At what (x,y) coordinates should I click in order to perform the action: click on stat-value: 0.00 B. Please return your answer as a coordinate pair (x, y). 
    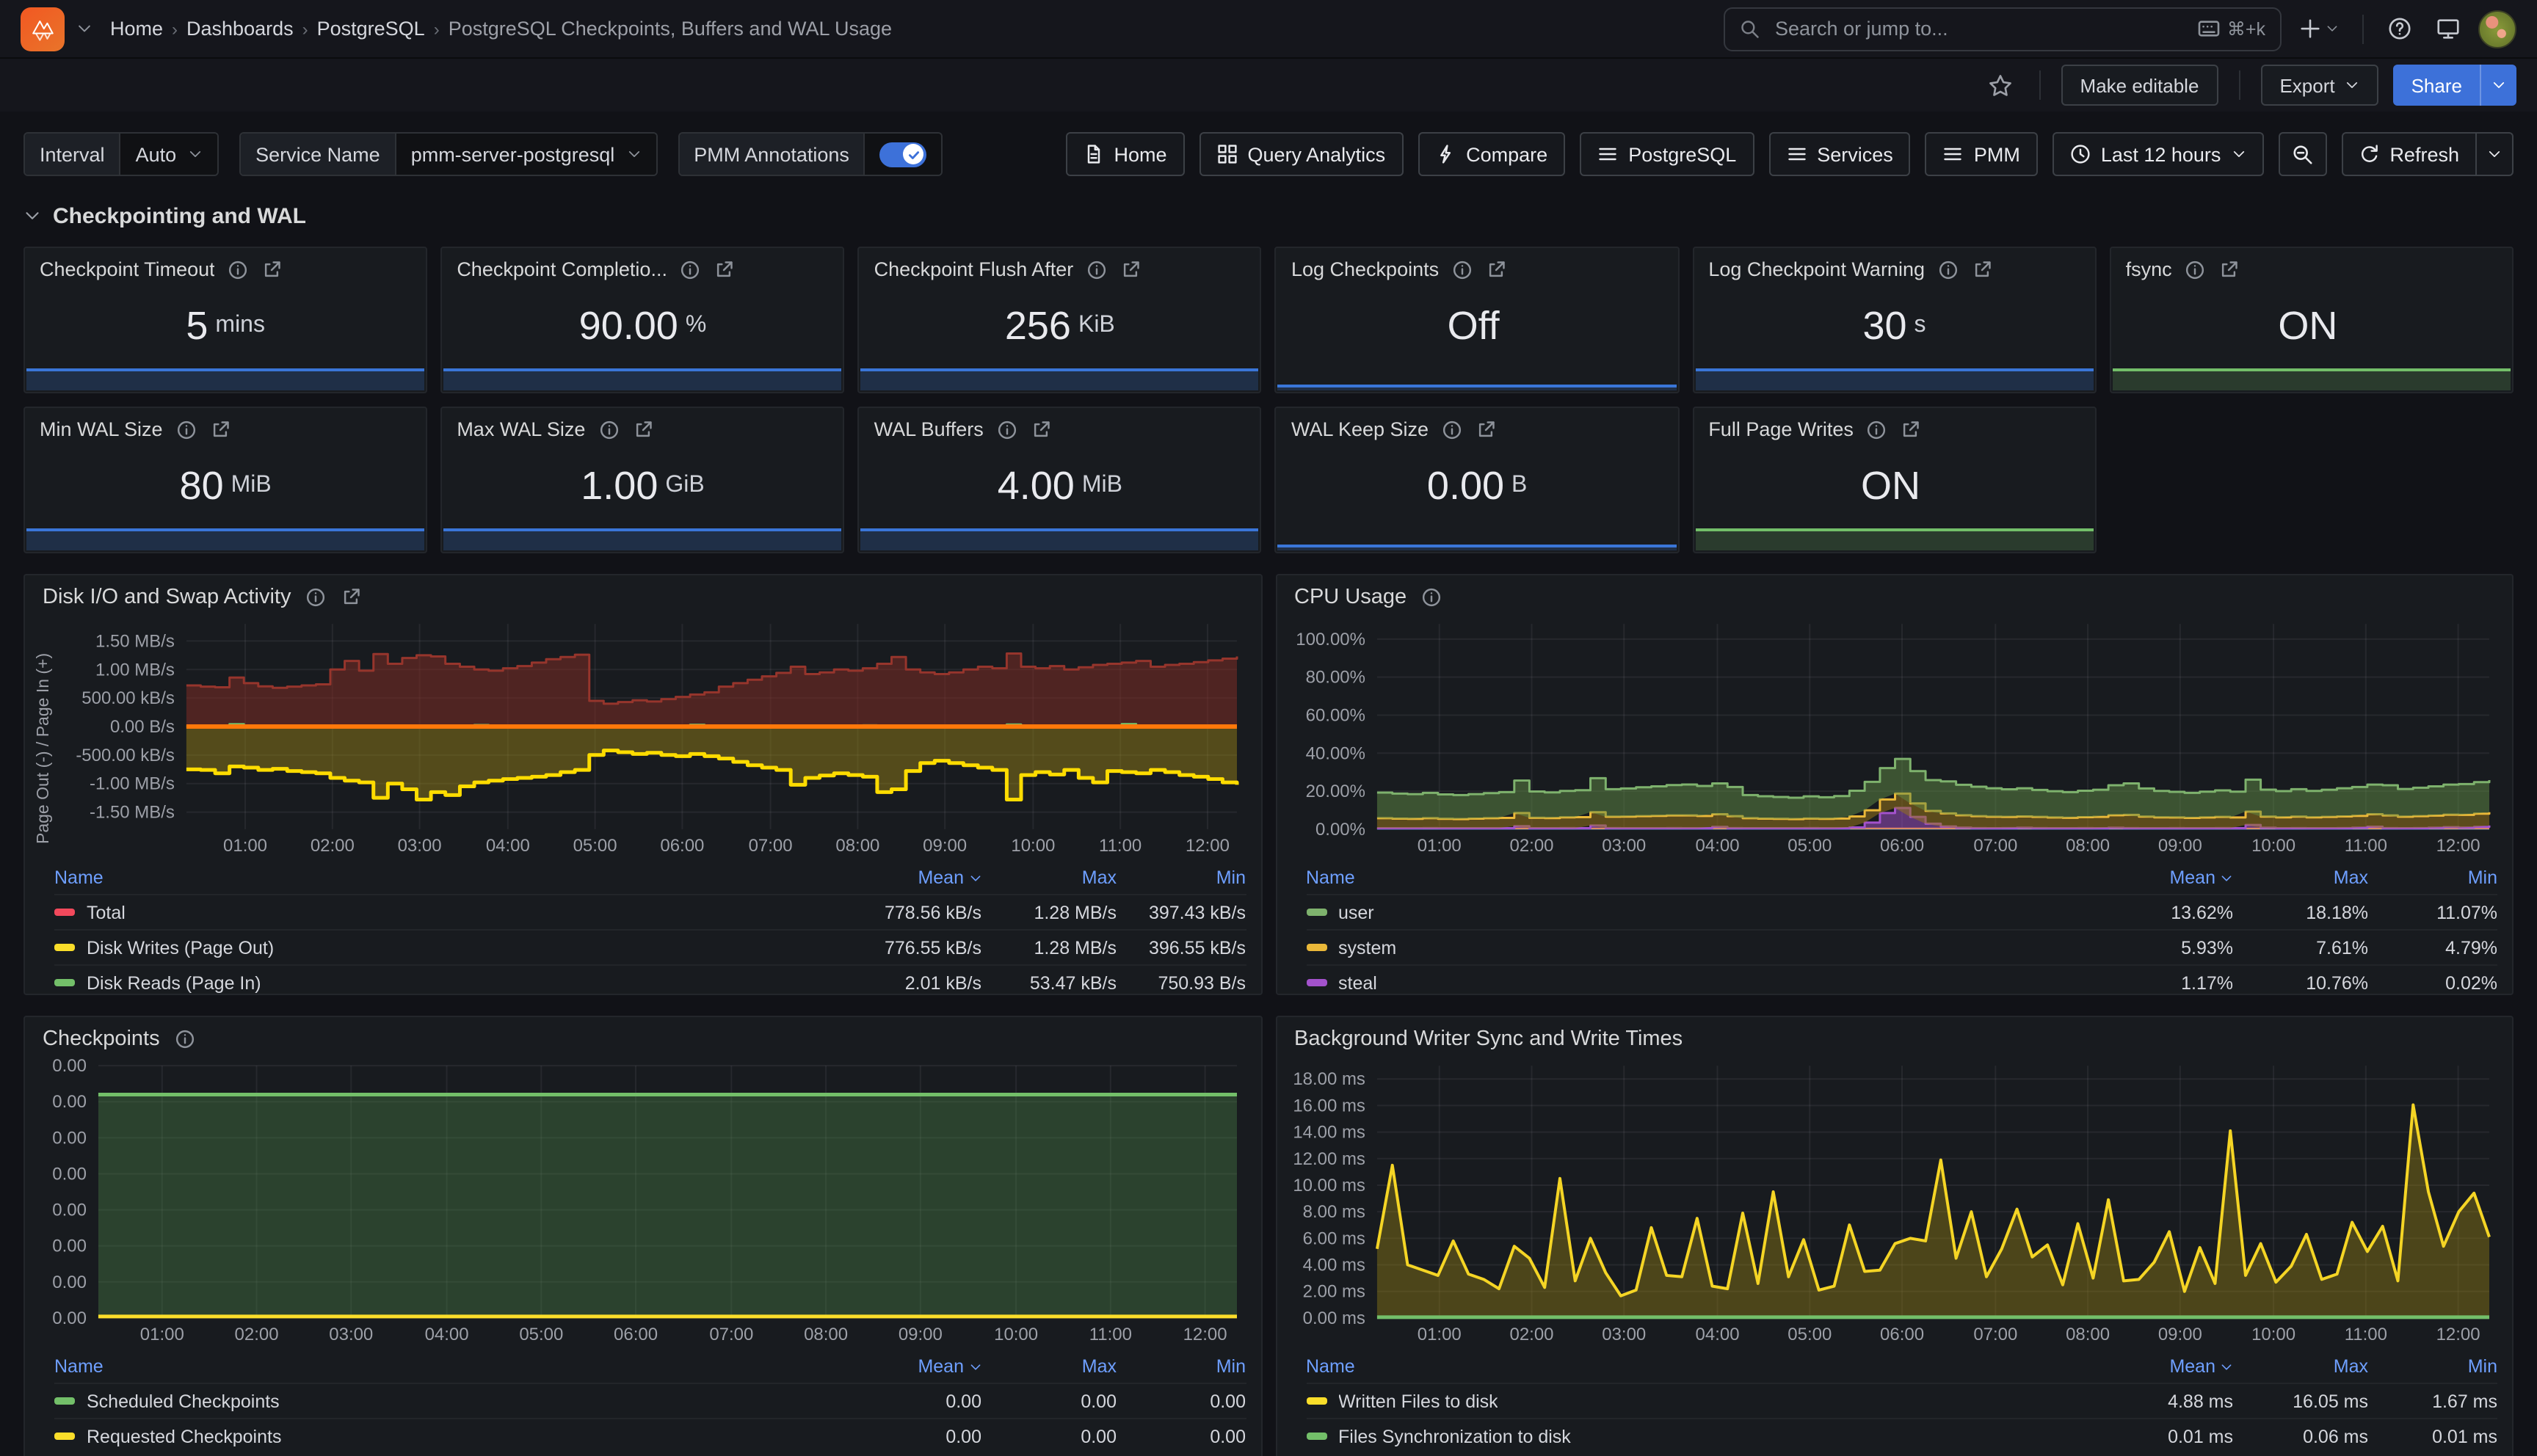
    Looking at the image, I should click on (1477, 485).